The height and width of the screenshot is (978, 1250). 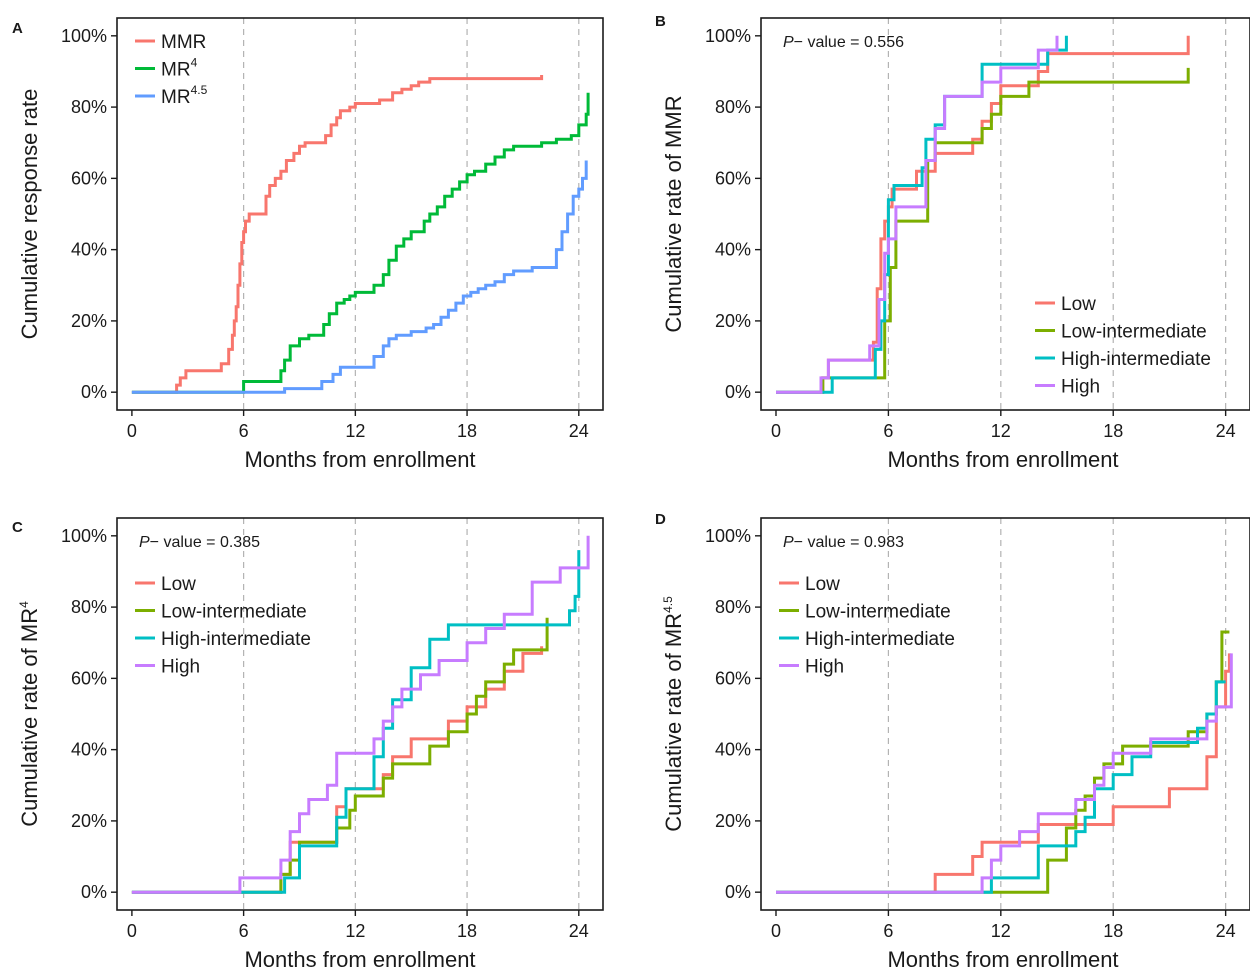 I want to click on p-value-annotation: P− value = 0.385, so click(x=199, y=542).